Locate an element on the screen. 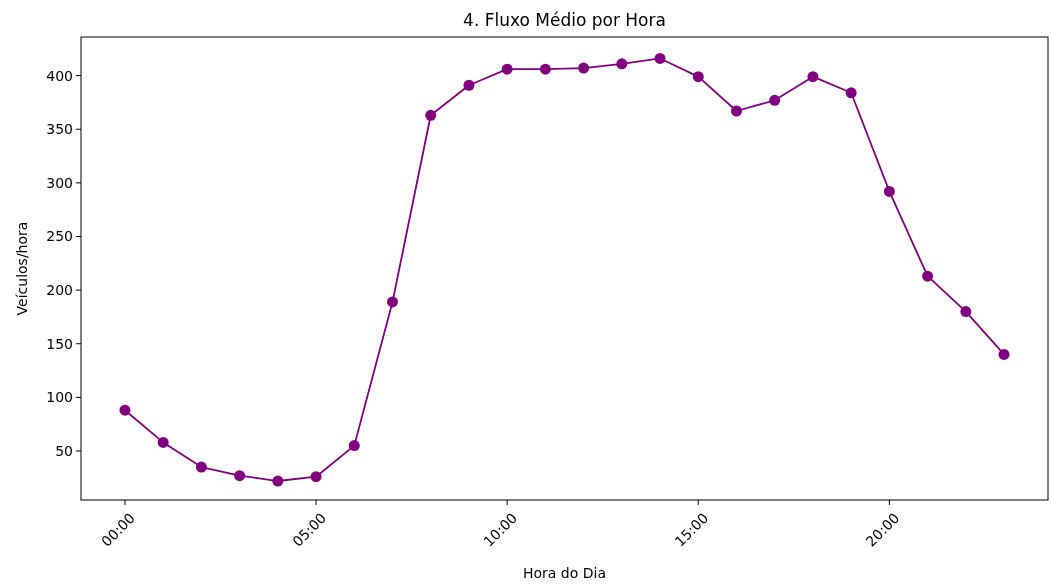 The image size is (1051, 584). chart-title: 4. Fluxo Médio por Hora is located at coordinates (564, 20).